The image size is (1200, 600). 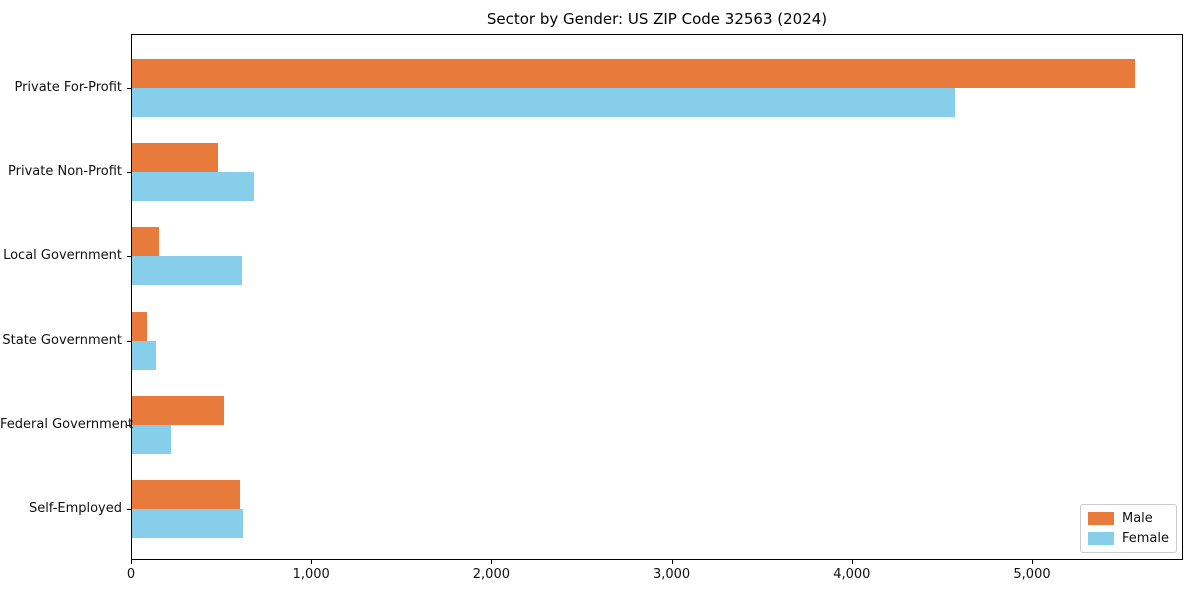 I want to click on xtick-label-5: 5,000, so click(x=1032, y=574).